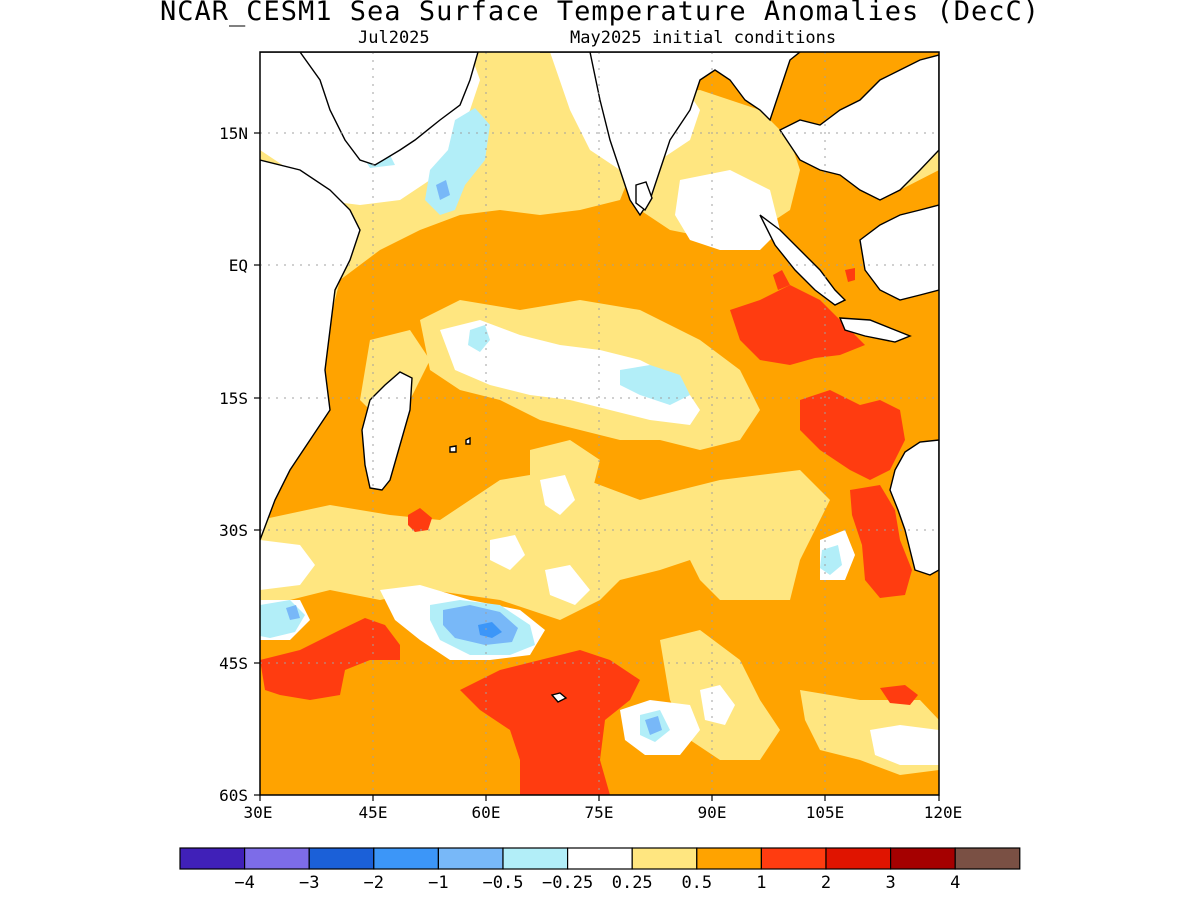 This screenshot has width=1200, height=900. I want to click on colorbar-label: −0.25, so click(567, 883).